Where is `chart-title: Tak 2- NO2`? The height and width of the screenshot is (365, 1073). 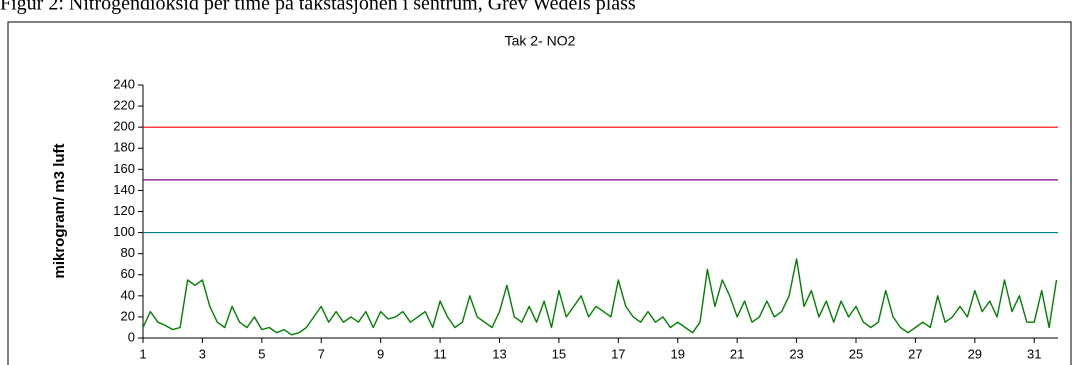
chart-title: Tak 2- NO2 is located at coordinates (540, 41).